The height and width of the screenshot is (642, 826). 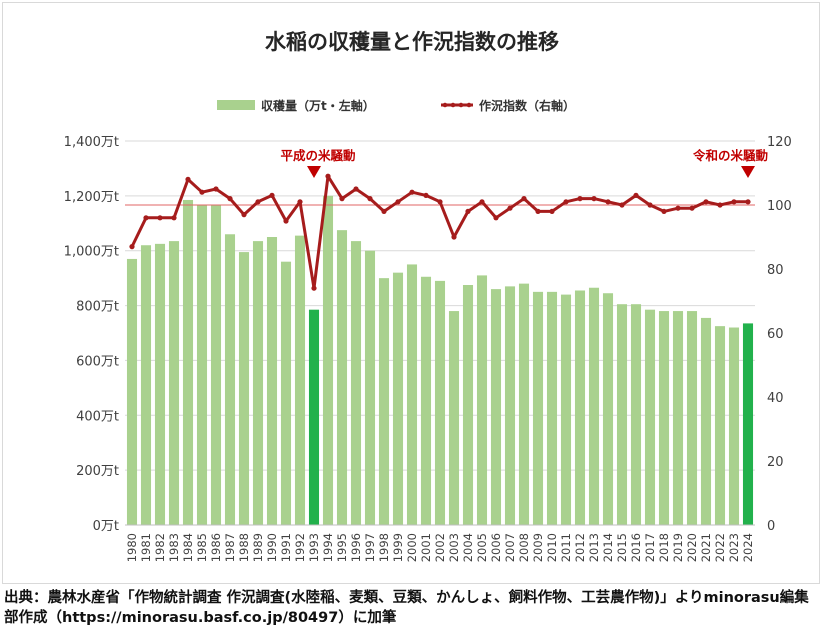 I want to click on right-tick-label: 20, so click(x=775, y=462).